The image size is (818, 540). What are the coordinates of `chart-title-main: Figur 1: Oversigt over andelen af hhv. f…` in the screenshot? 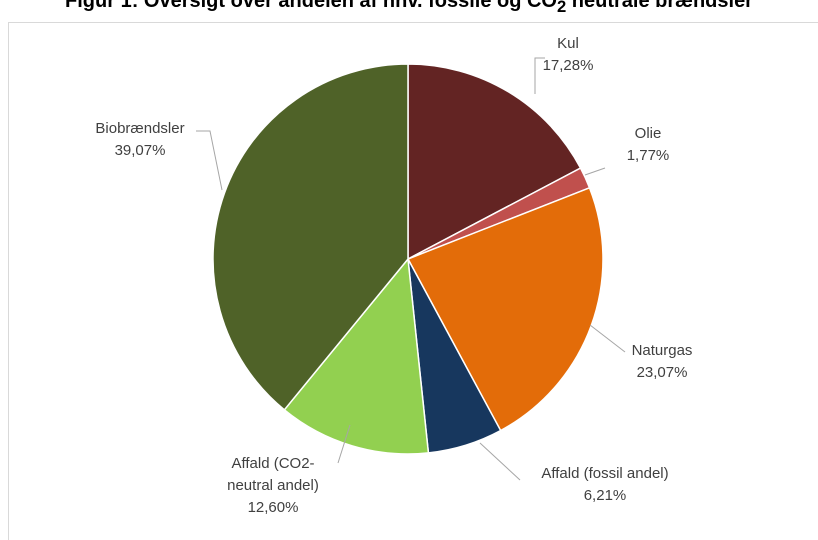 It's located at (311, 6).